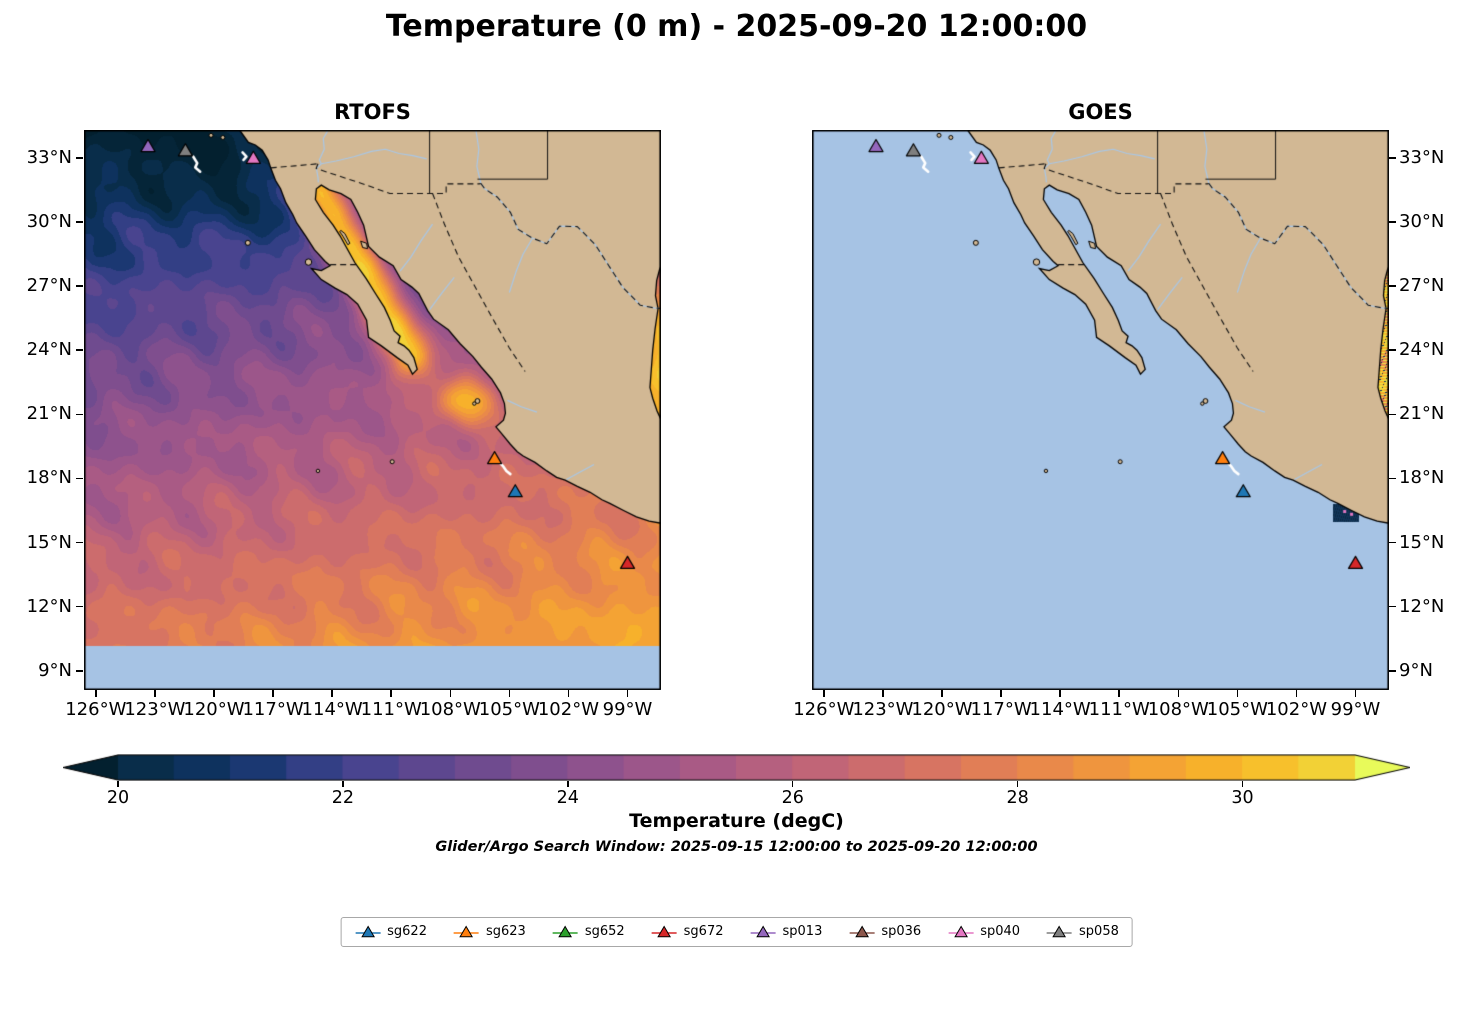 This screenshot has width=1473, height=1014. I want to click on legend-item-sg652: sg652, so click(588, 932).